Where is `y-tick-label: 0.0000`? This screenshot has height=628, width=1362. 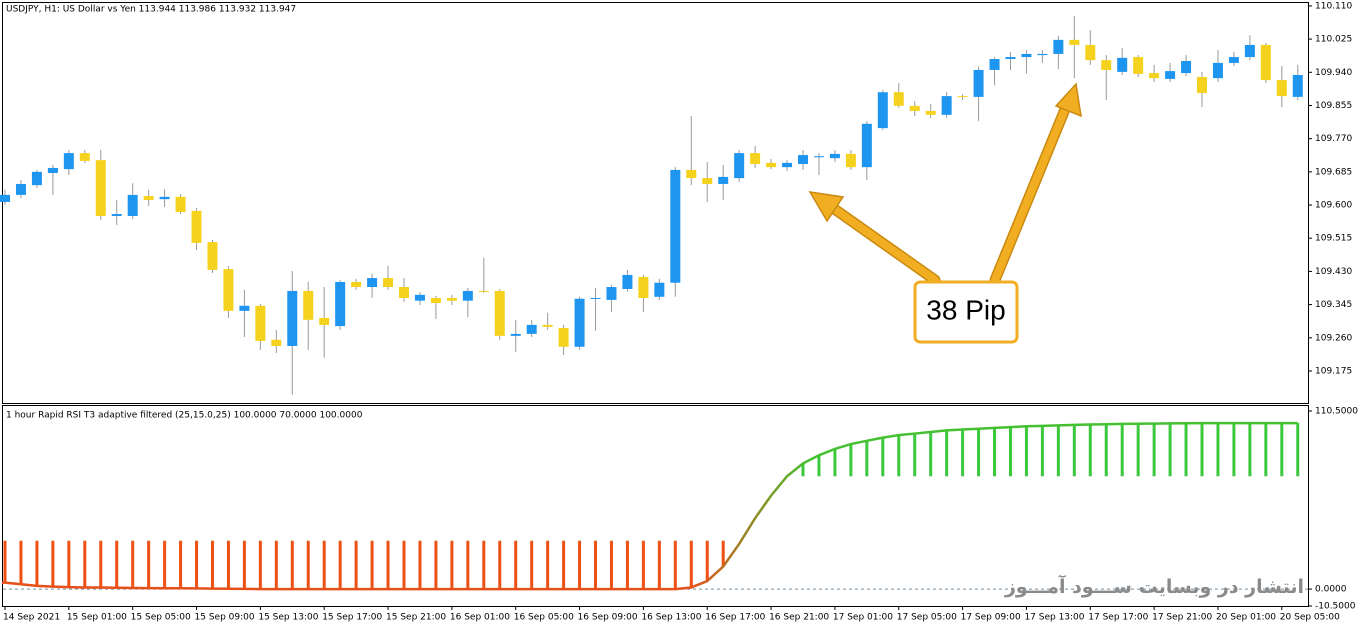
y-tick-label: 0.0000 is located at coordinates (1331, 590).